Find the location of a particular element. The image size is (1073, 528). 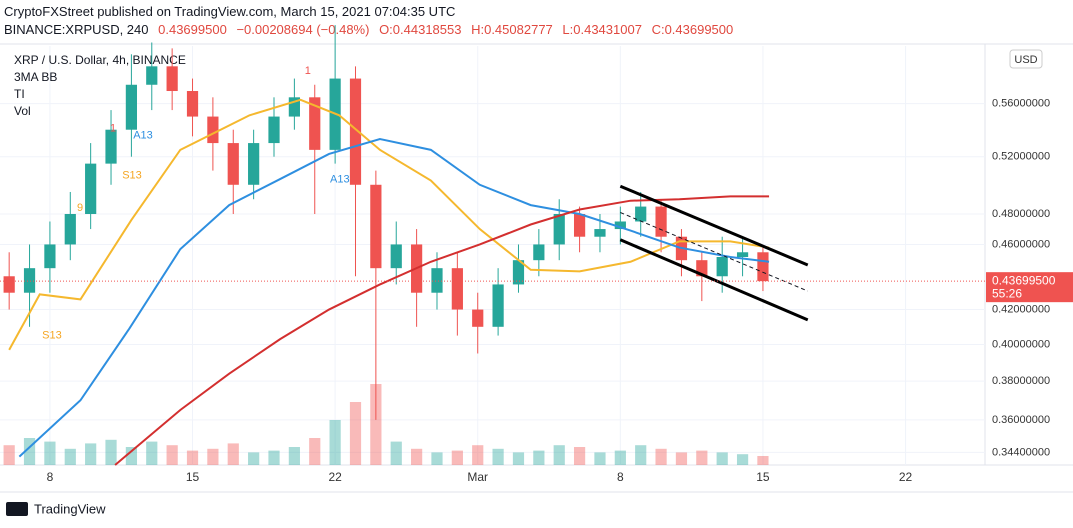

y-tick-label: 0.48000000 is located at coordinates (1021, 214).